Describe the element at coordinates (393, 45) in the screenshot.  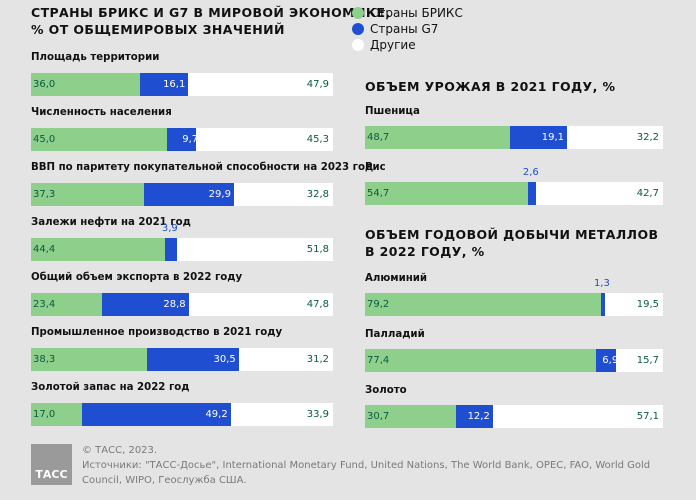
I see `legend-label: Другие` at that location.